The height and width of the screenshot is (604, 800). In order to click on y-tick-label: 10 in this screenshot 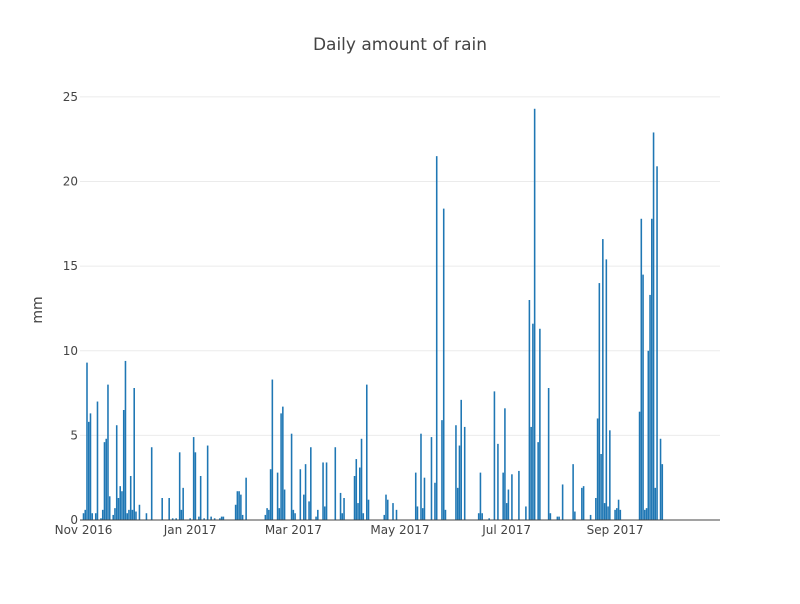, I will do `click(70, 351)`.